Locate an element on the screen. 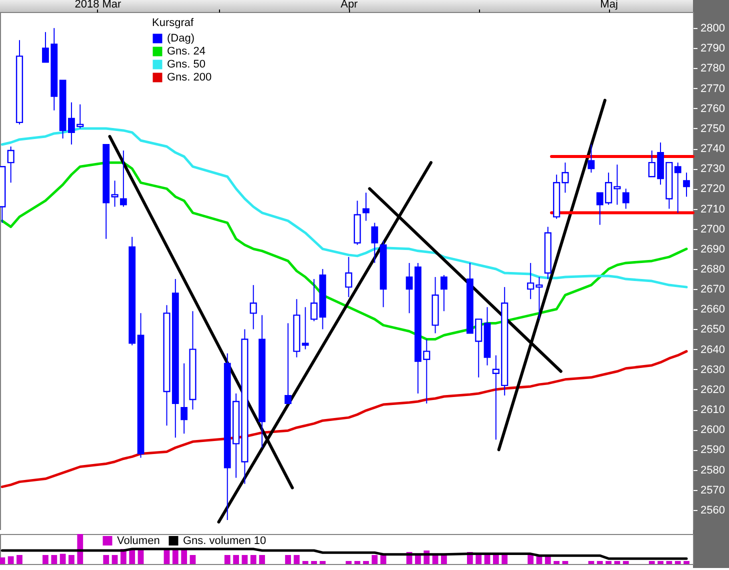 Image resolution: width=729 pixels, height=570 pixels. y-tick-label: 2660 is located at coordinates (712, 310).